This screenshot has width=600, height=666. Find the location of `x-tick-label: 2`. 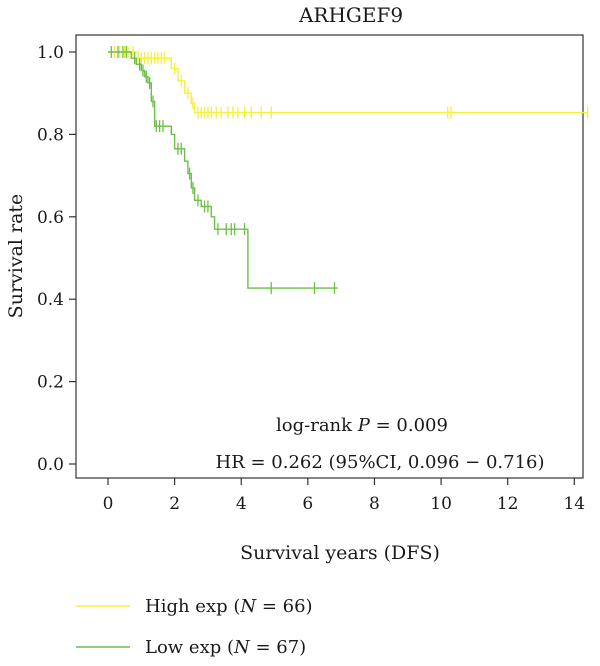

x-tick-label: 2 is located at coordinates (174, 504).